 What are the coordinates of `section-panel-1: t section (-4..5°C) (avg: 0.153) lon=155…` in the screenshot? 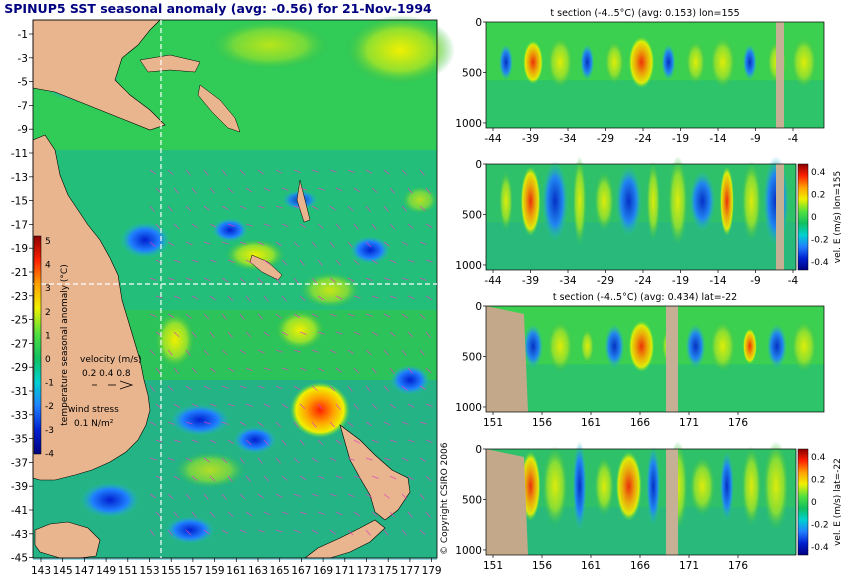 It's located at (640, 76).